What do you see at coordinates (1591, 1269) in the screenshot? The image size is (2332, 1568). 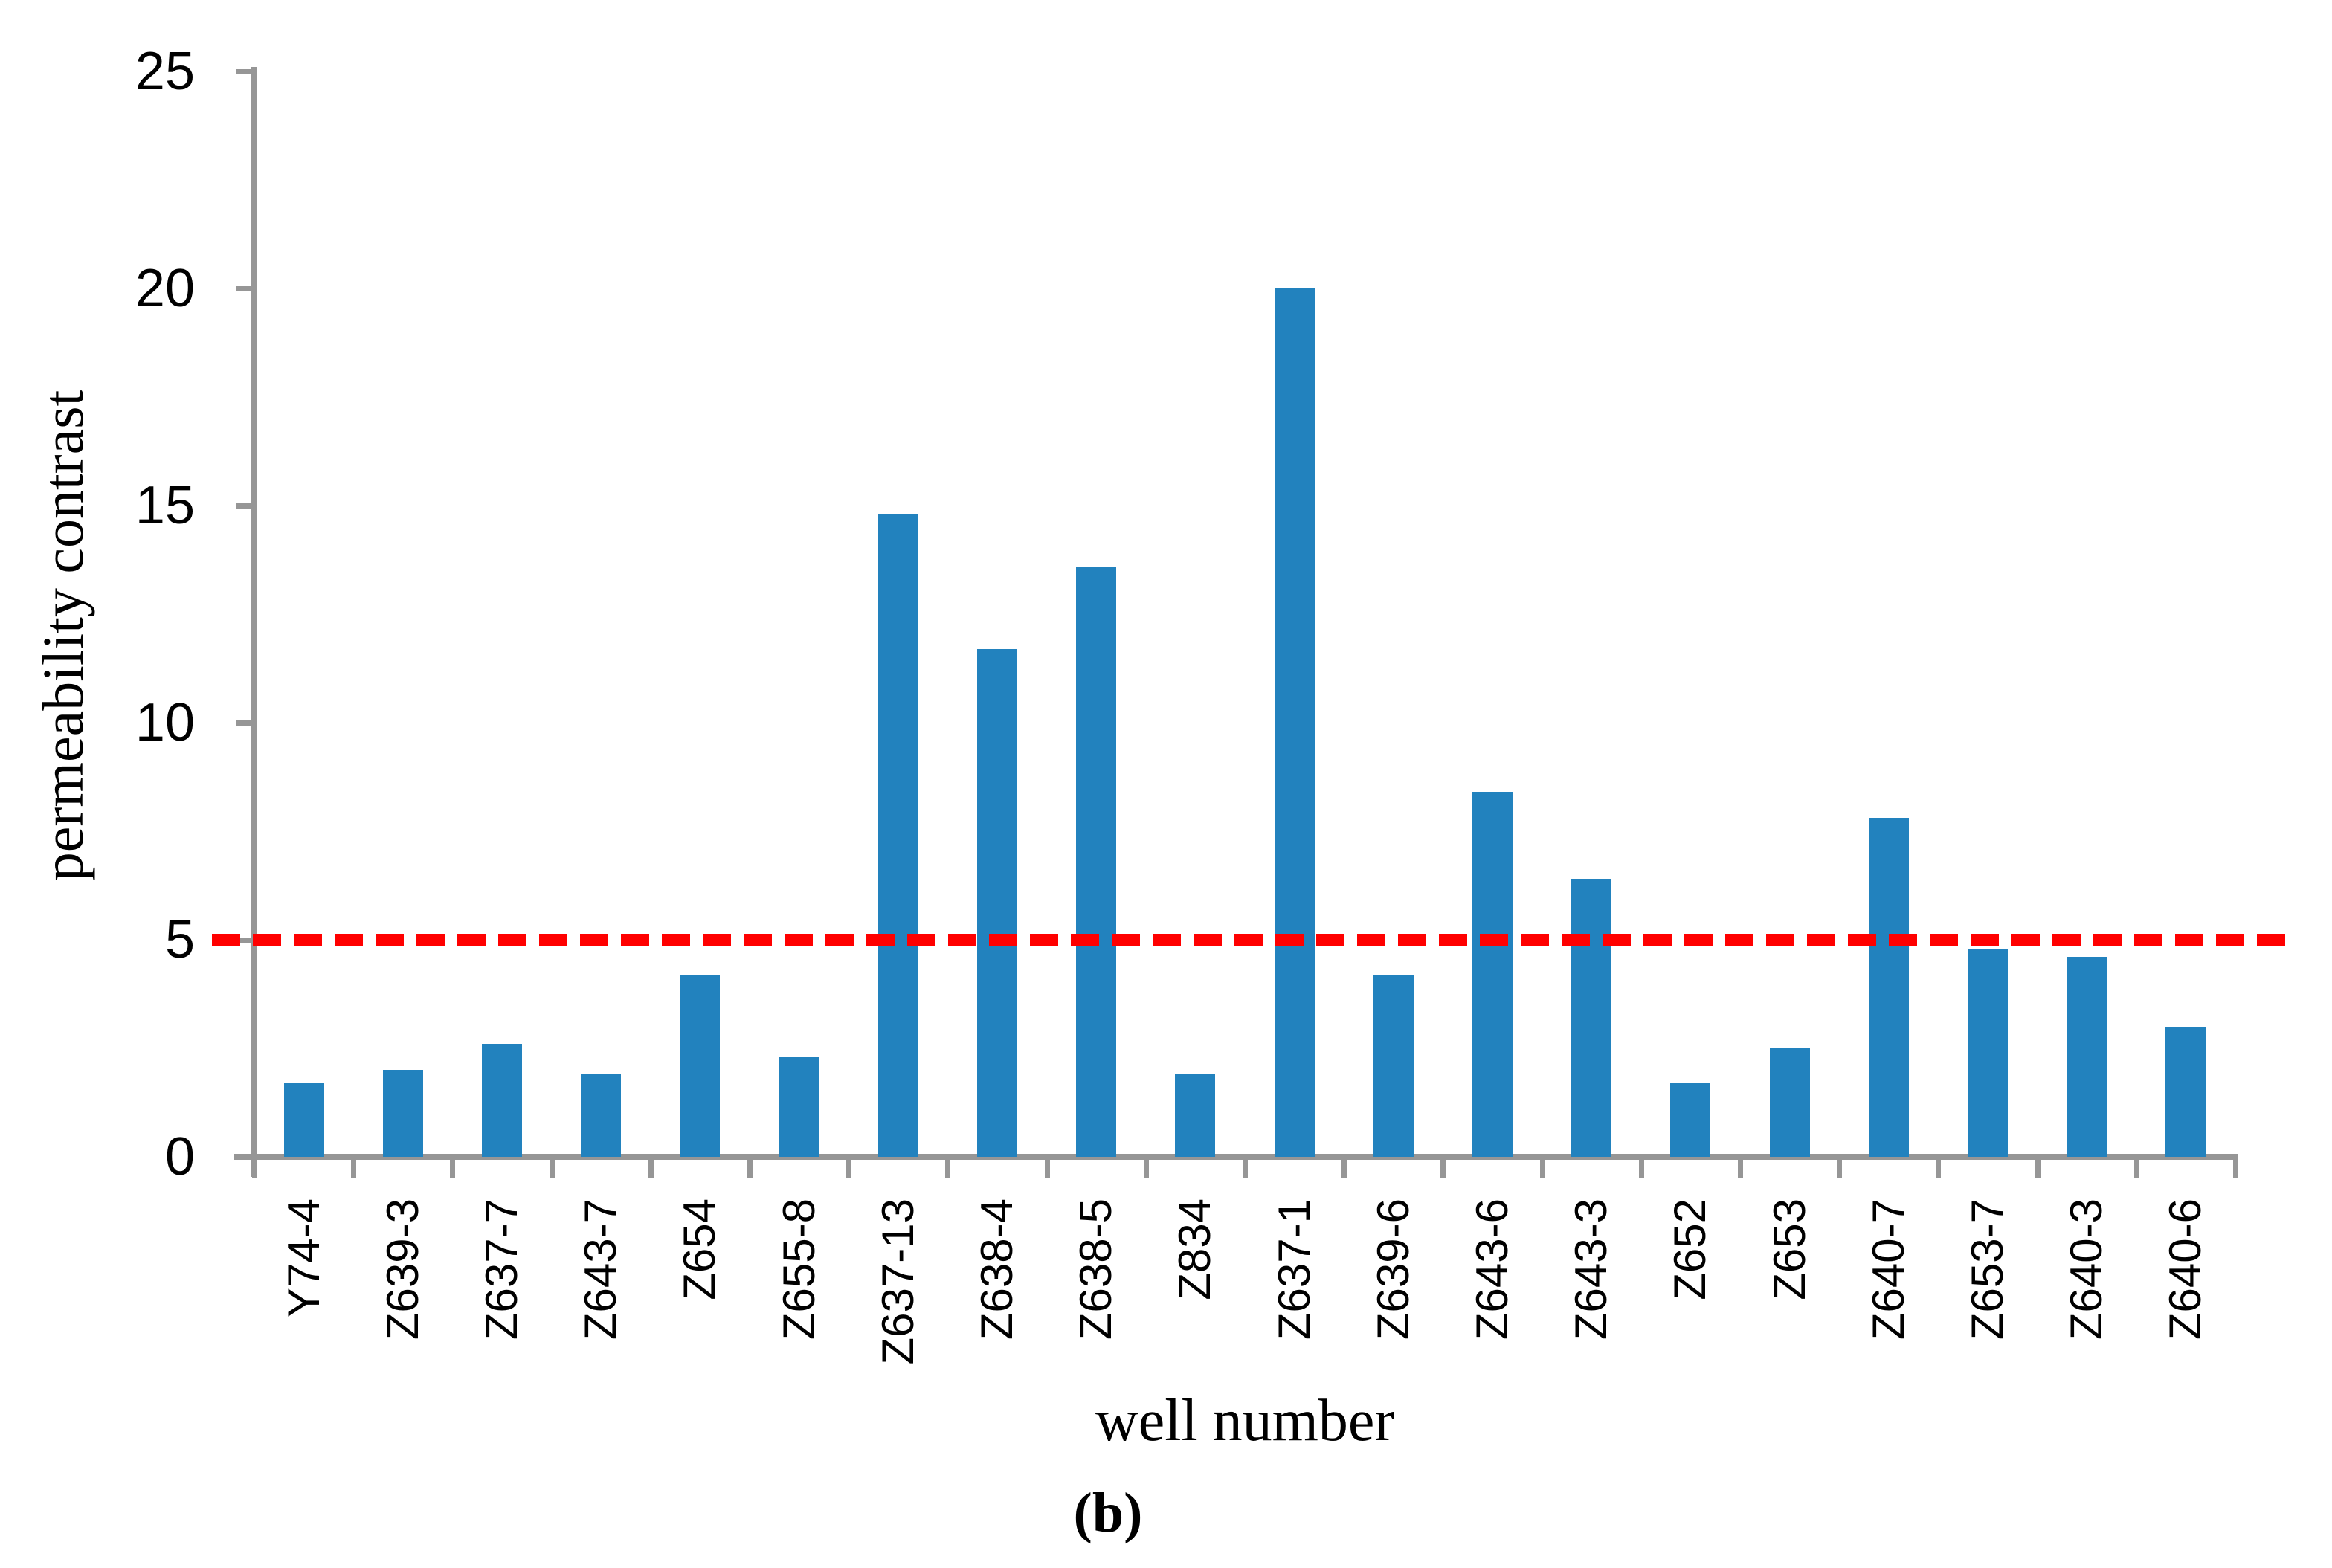 I see `x-category-label: Z643-3` at bounding box center [1591, 1269].